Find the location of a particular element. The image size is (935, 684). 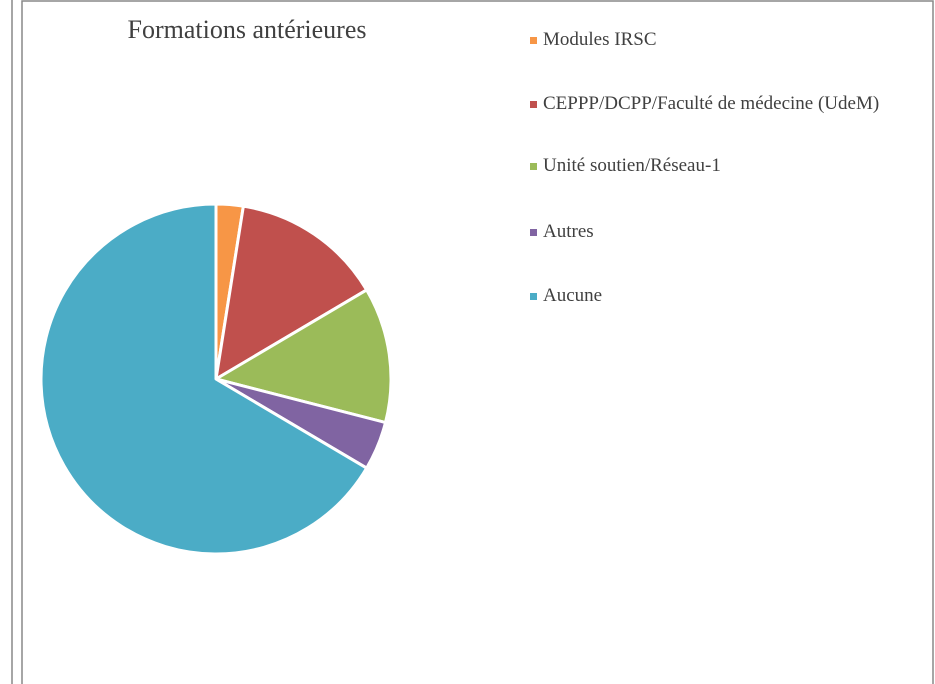

legend-label: Autres is located at coordinates (568, 231).